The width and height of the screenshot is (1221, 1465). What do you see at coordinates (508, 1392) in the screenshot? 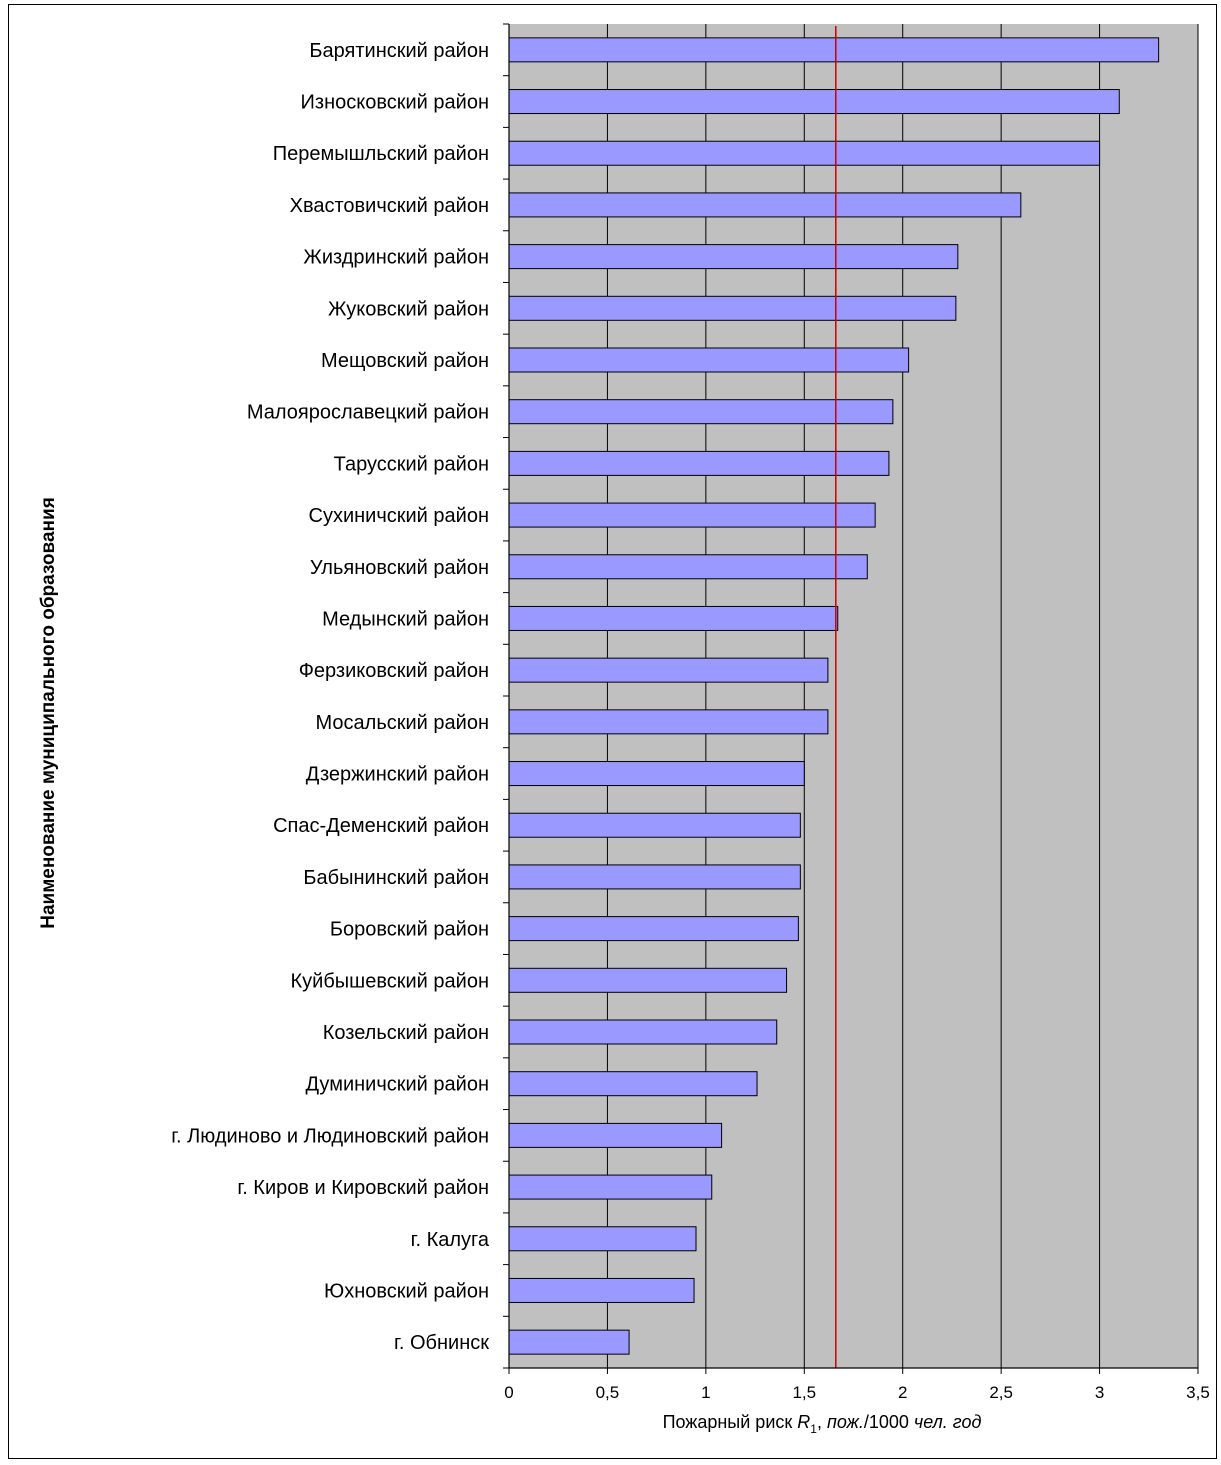
I see `x-tick-label-0: 0` at bounding box center [508, 1392].